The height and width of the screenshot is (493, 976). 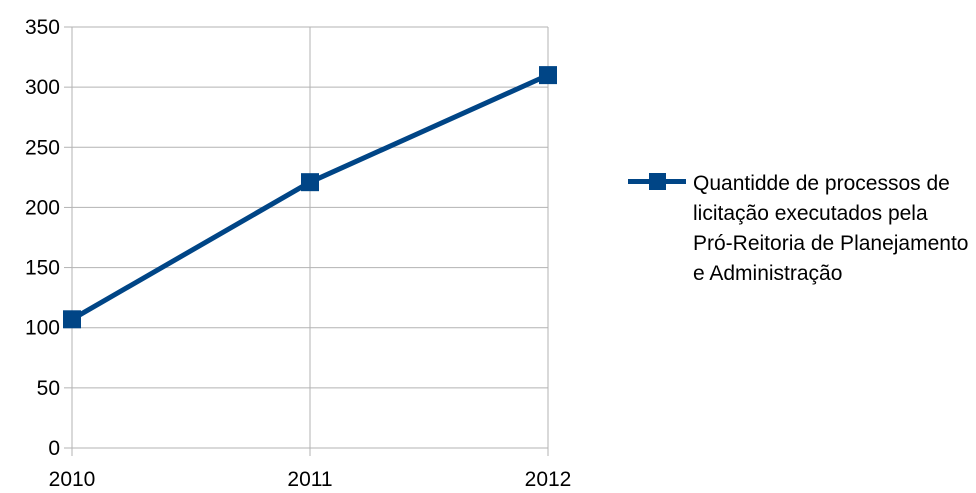 What do you see at coordinates (42, 328) in the screenshot?
I see `y-tick-label: 100` at bounding box center [42, 328].